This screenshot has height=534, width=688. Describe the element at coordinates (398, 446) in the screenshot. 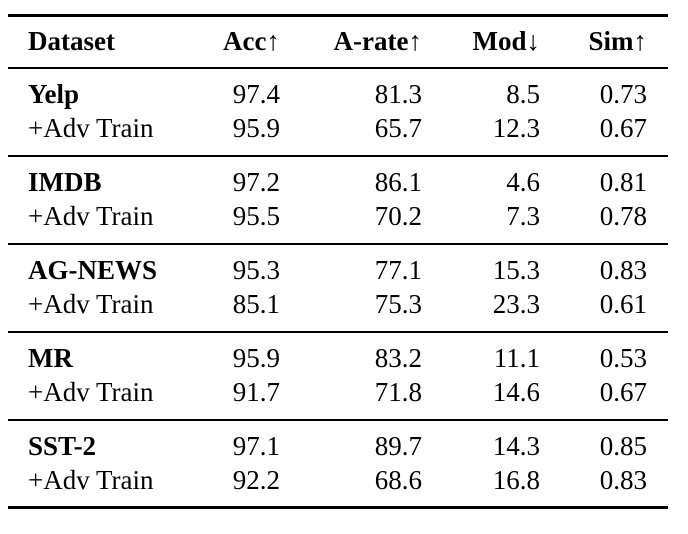

I see `arate-value: 89.7` at that location.